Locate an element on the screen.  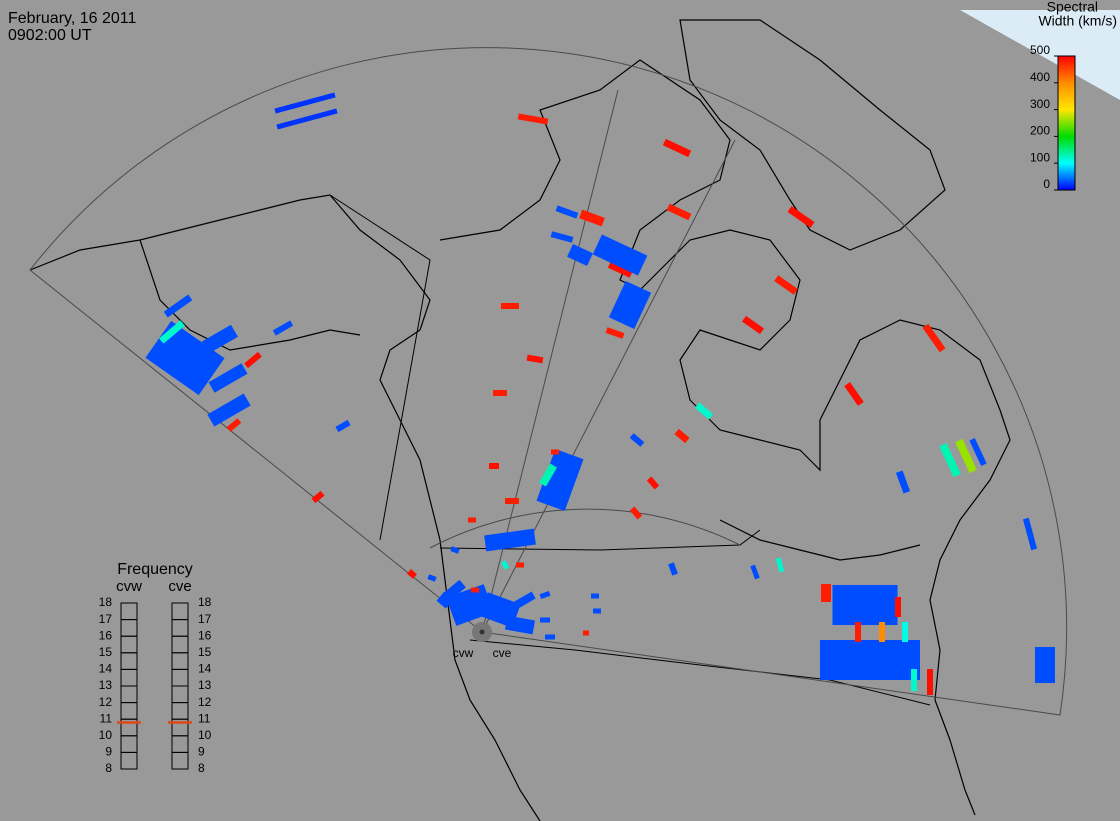
tick-label: 500 is located at coordinates (1040, 50).